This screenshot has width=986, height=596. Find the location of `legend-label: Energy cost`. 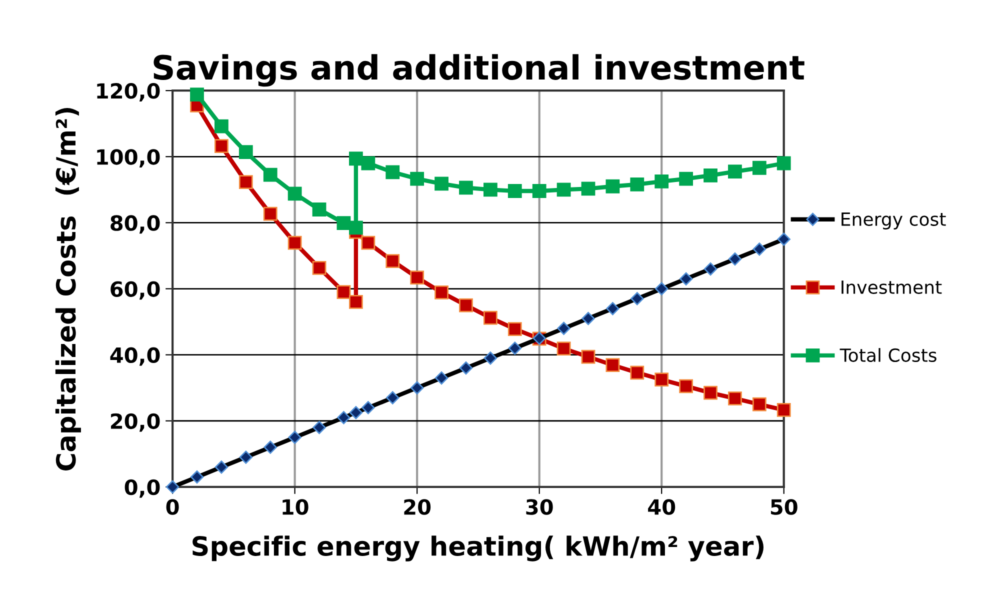

legend-label: Energy cost is located at coordinates (894, 221).